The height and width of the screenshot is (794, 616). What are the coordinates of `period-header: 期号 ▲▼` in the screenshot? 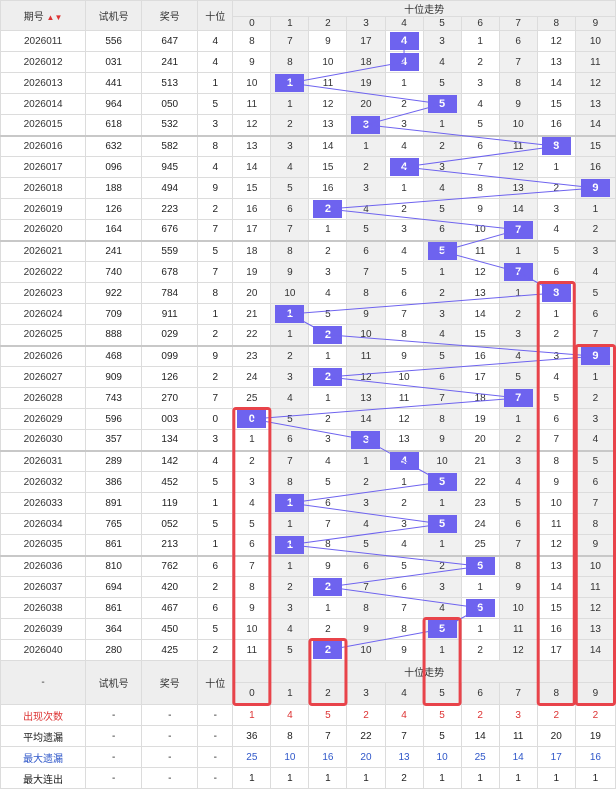 It's located at (43, 15).